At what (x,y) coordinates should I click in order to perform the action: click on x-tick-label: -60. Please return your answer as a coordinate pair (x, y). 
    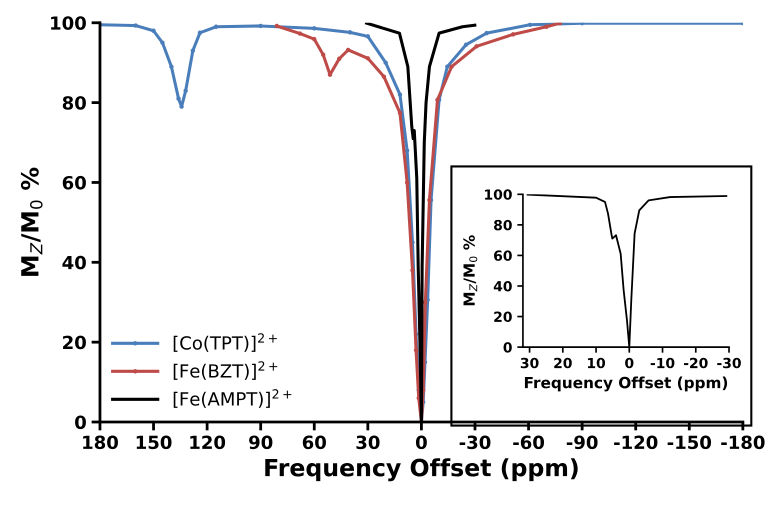
    Looking at the image, I should click on (528, 443).